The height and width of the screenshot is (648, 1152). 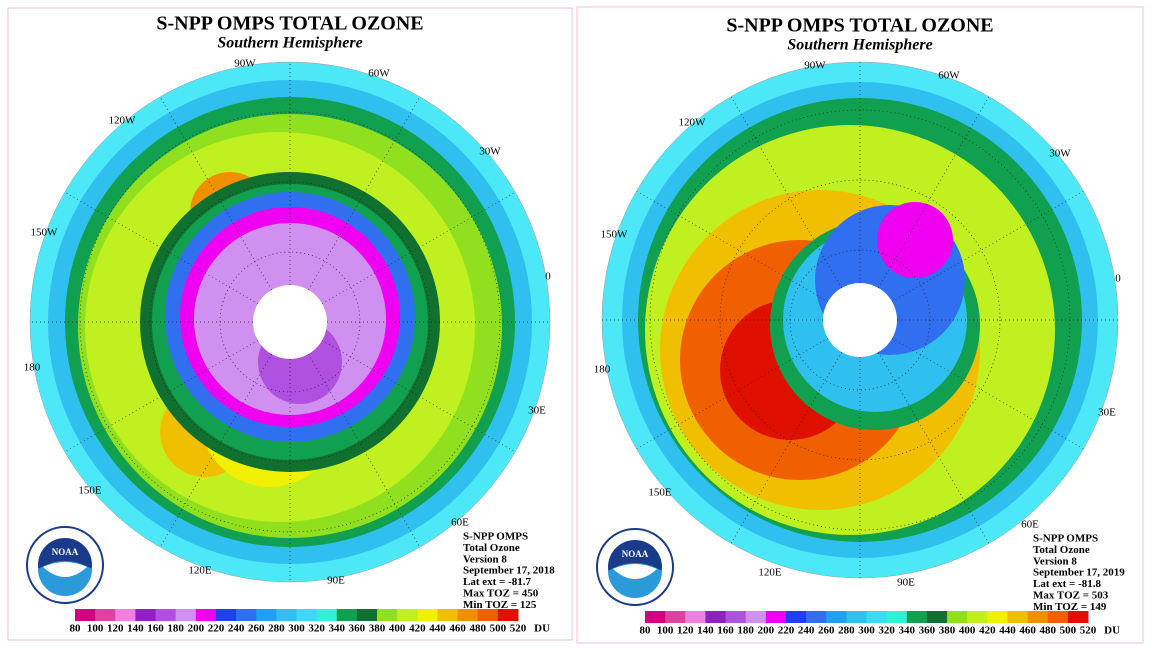 What do you see at coordinates (491, 548) in the screenshot?
I see `info-line: Total Ozone` at bounding box center [491, 548].